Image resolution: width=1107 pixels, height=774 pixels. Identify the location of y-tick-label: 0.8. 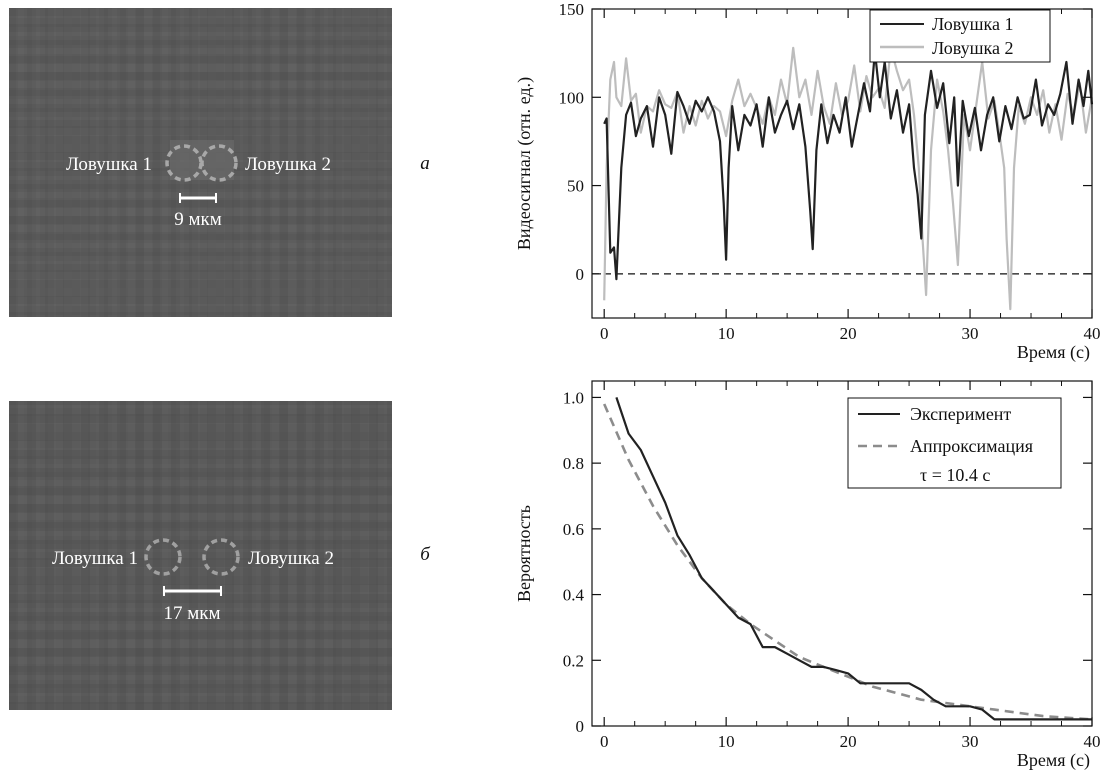
(573, 463).